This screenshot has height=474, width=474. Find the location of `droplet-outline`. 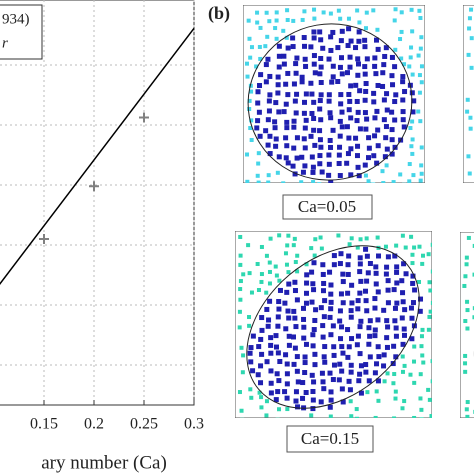

droplet-outline is located at coordinates (330, 102).